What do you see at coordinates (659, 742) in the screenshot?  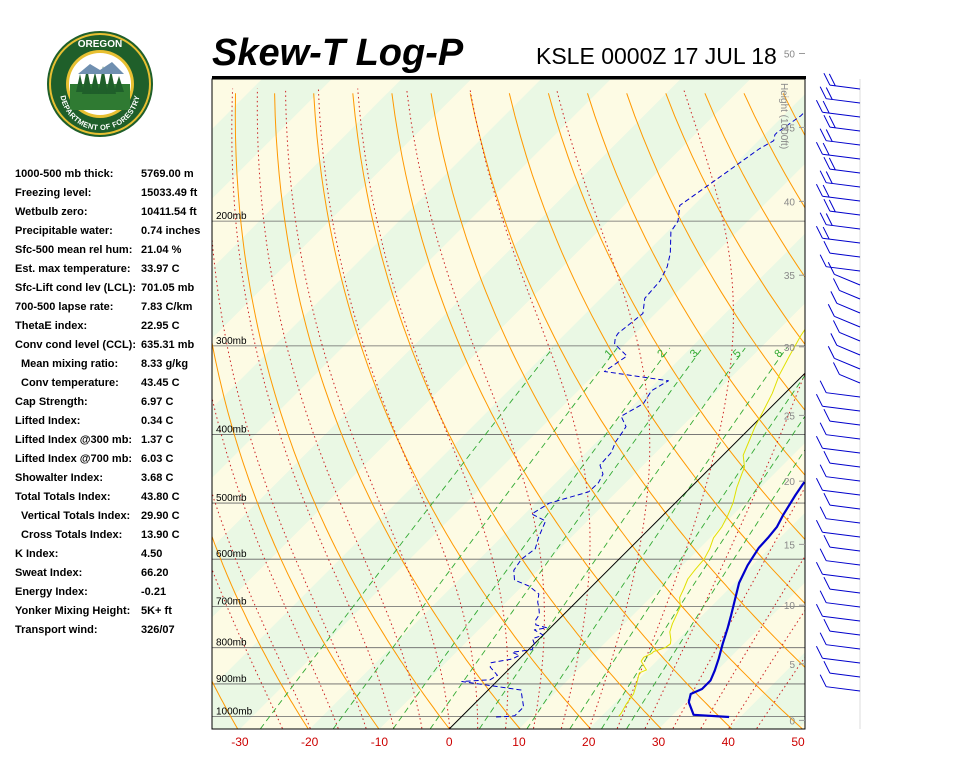 I see `temperature-tick-label: 30` at bounding box center [659, 742].